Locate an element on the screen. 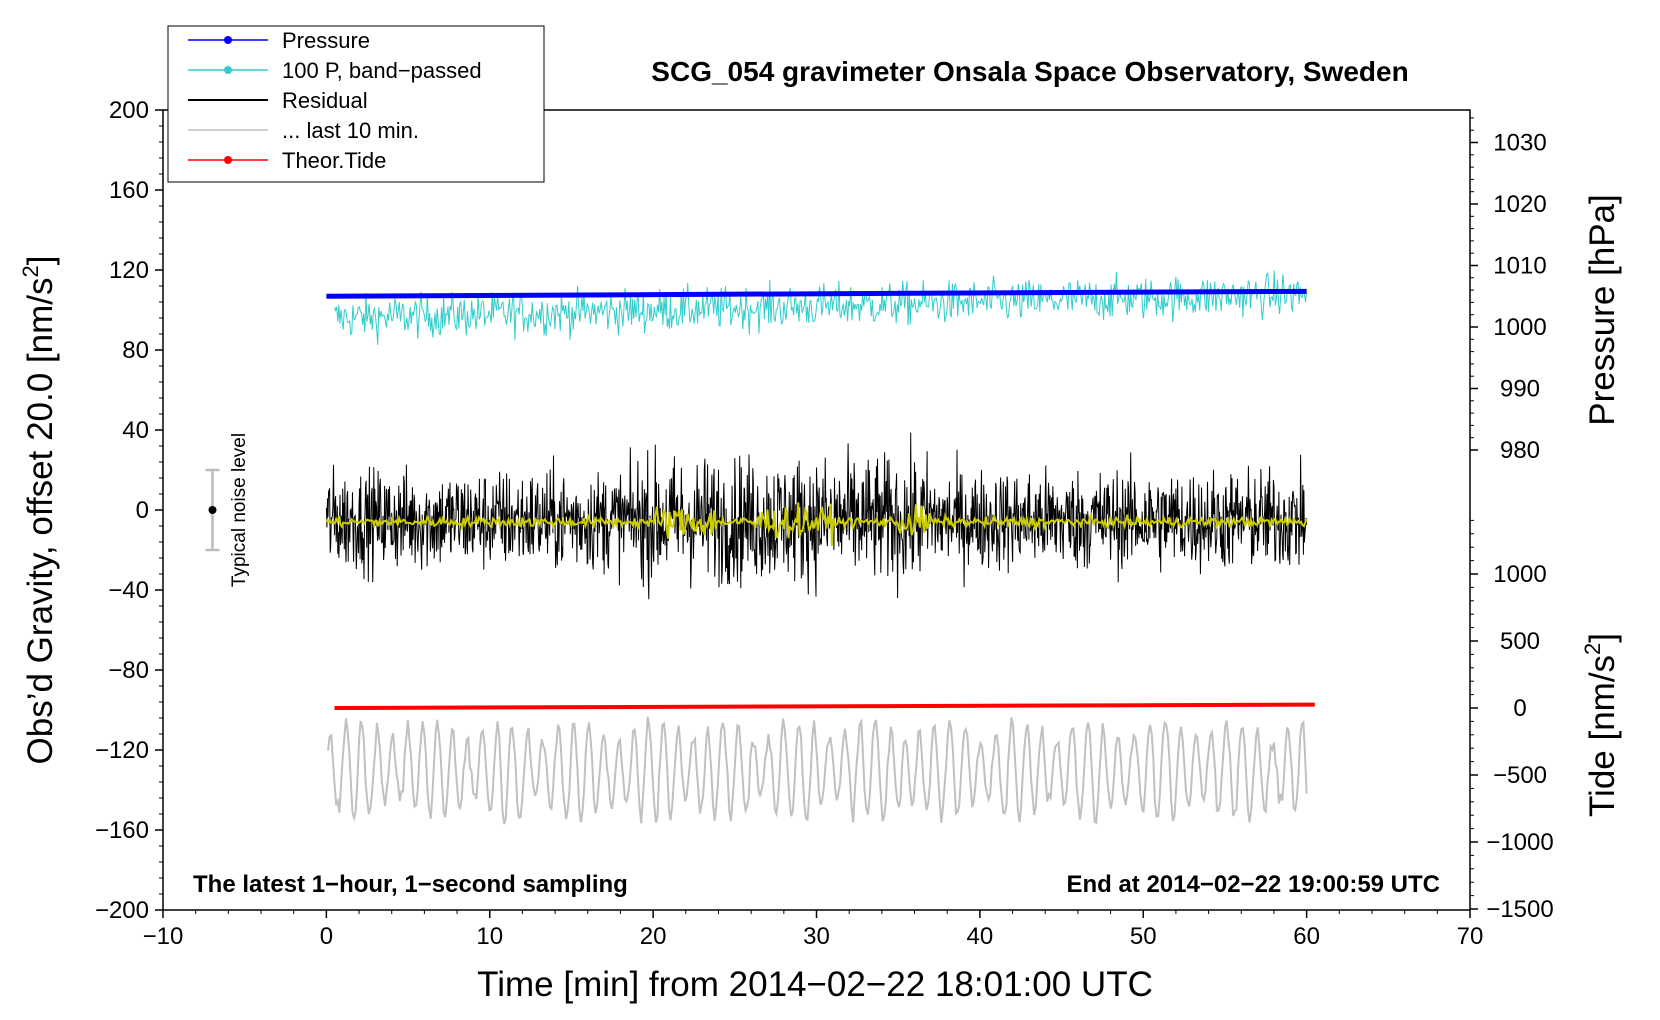 This screenshot has height=1020, width=1660. tide-axis-title-main: Tide [nm/s is located at coordinates (1602, 736).